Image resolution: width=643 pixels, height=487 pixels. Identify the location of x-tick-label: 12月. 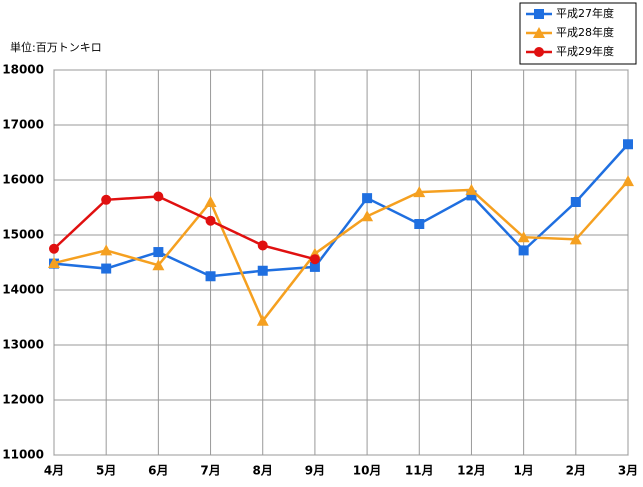
(471, 471).